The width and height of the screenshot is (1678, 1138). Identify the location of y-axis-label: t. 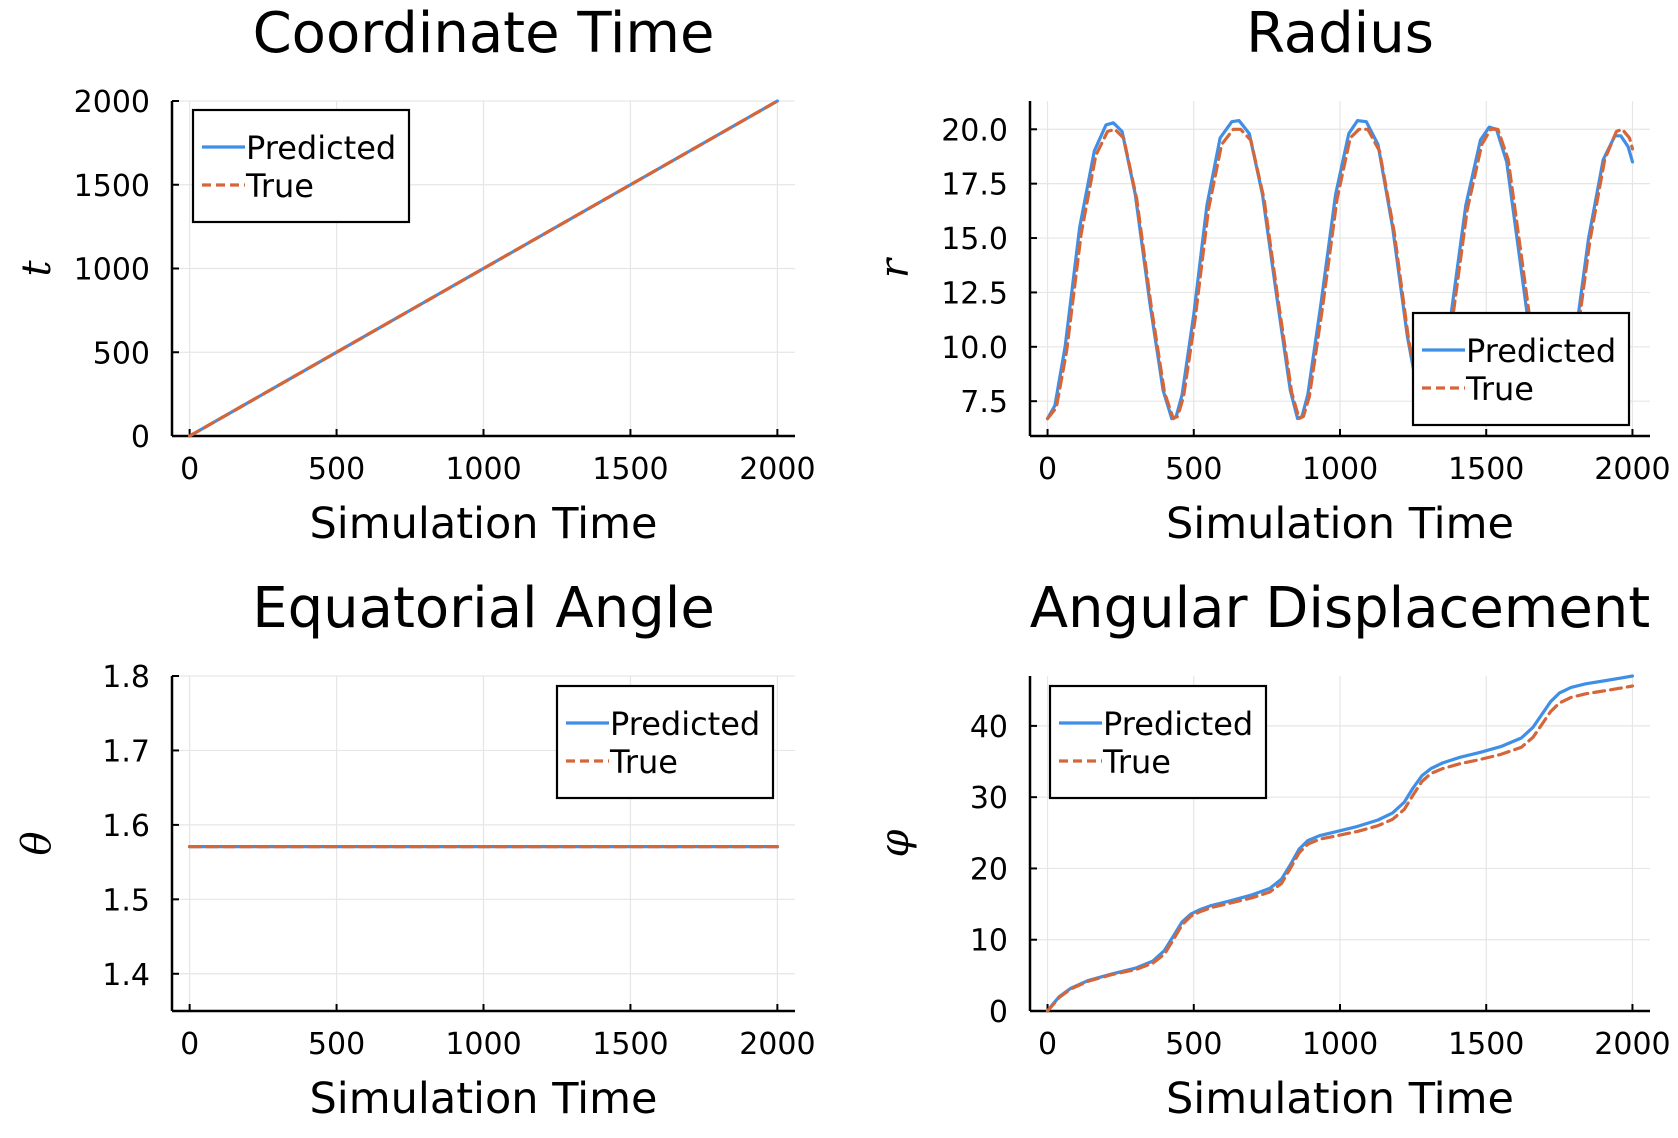
(37, 268).